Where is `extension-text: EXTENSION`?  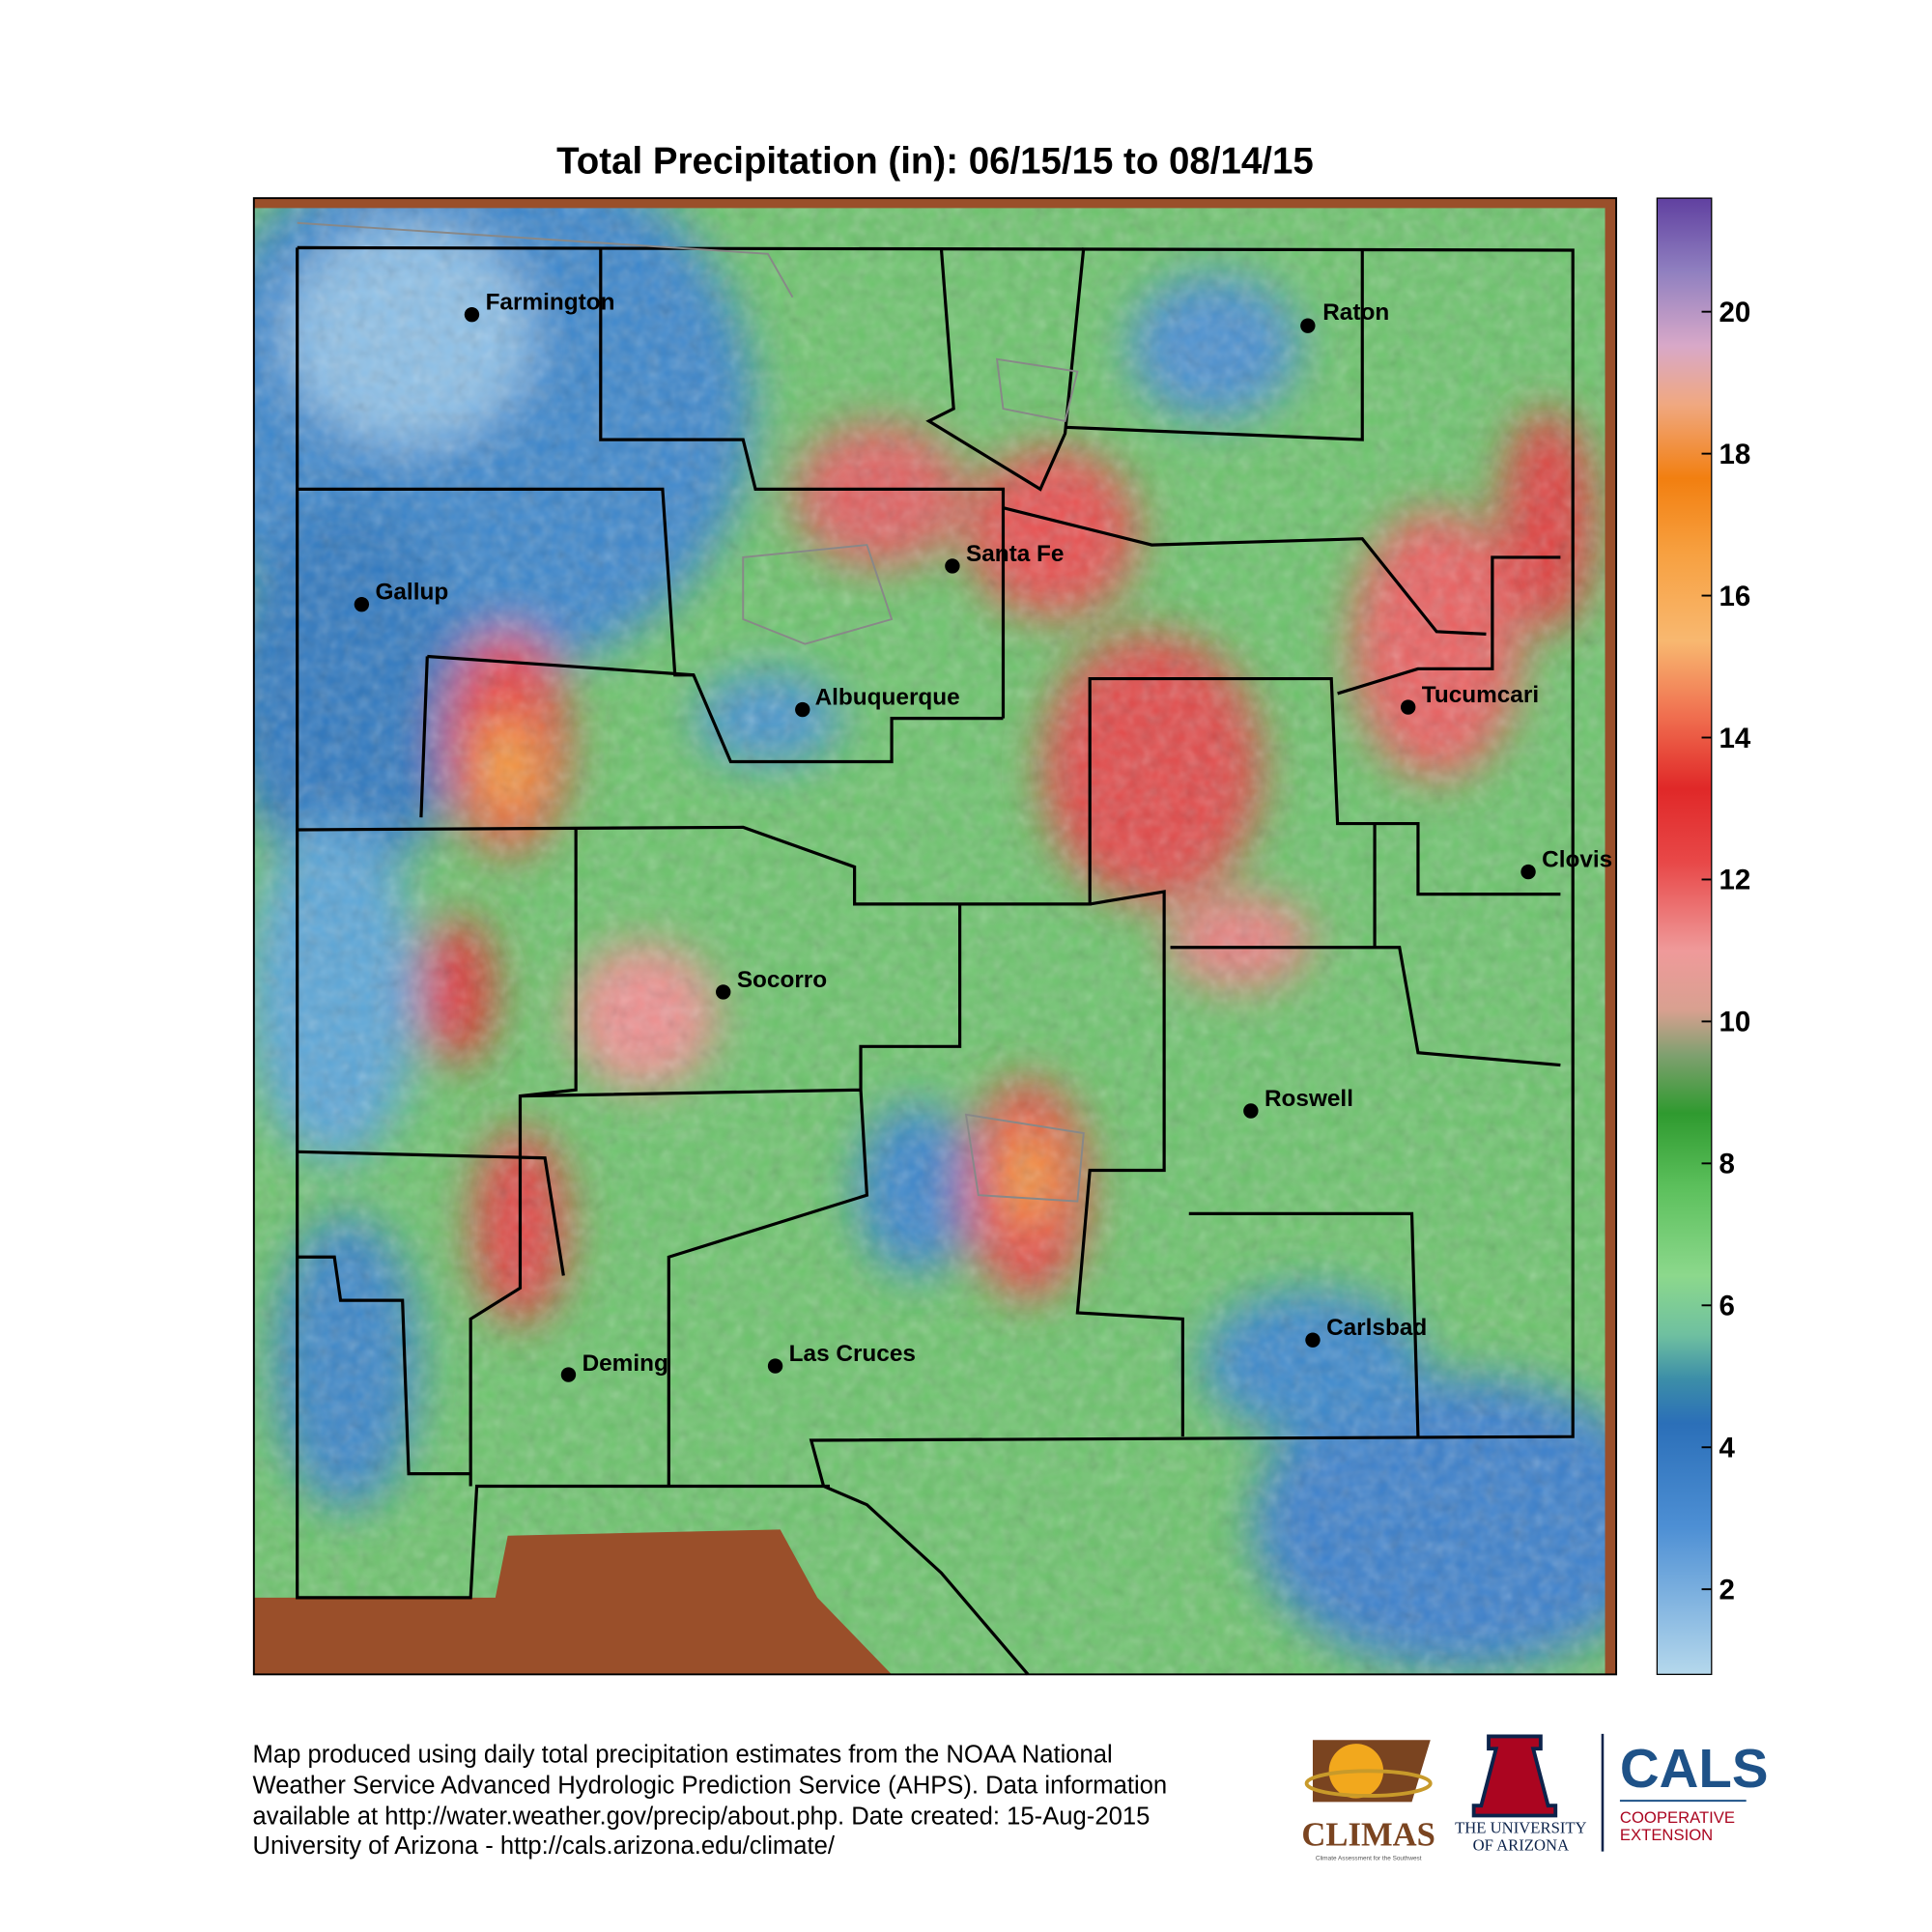 extension-text: EXTENSION is located at coordinates (1666, 1835).